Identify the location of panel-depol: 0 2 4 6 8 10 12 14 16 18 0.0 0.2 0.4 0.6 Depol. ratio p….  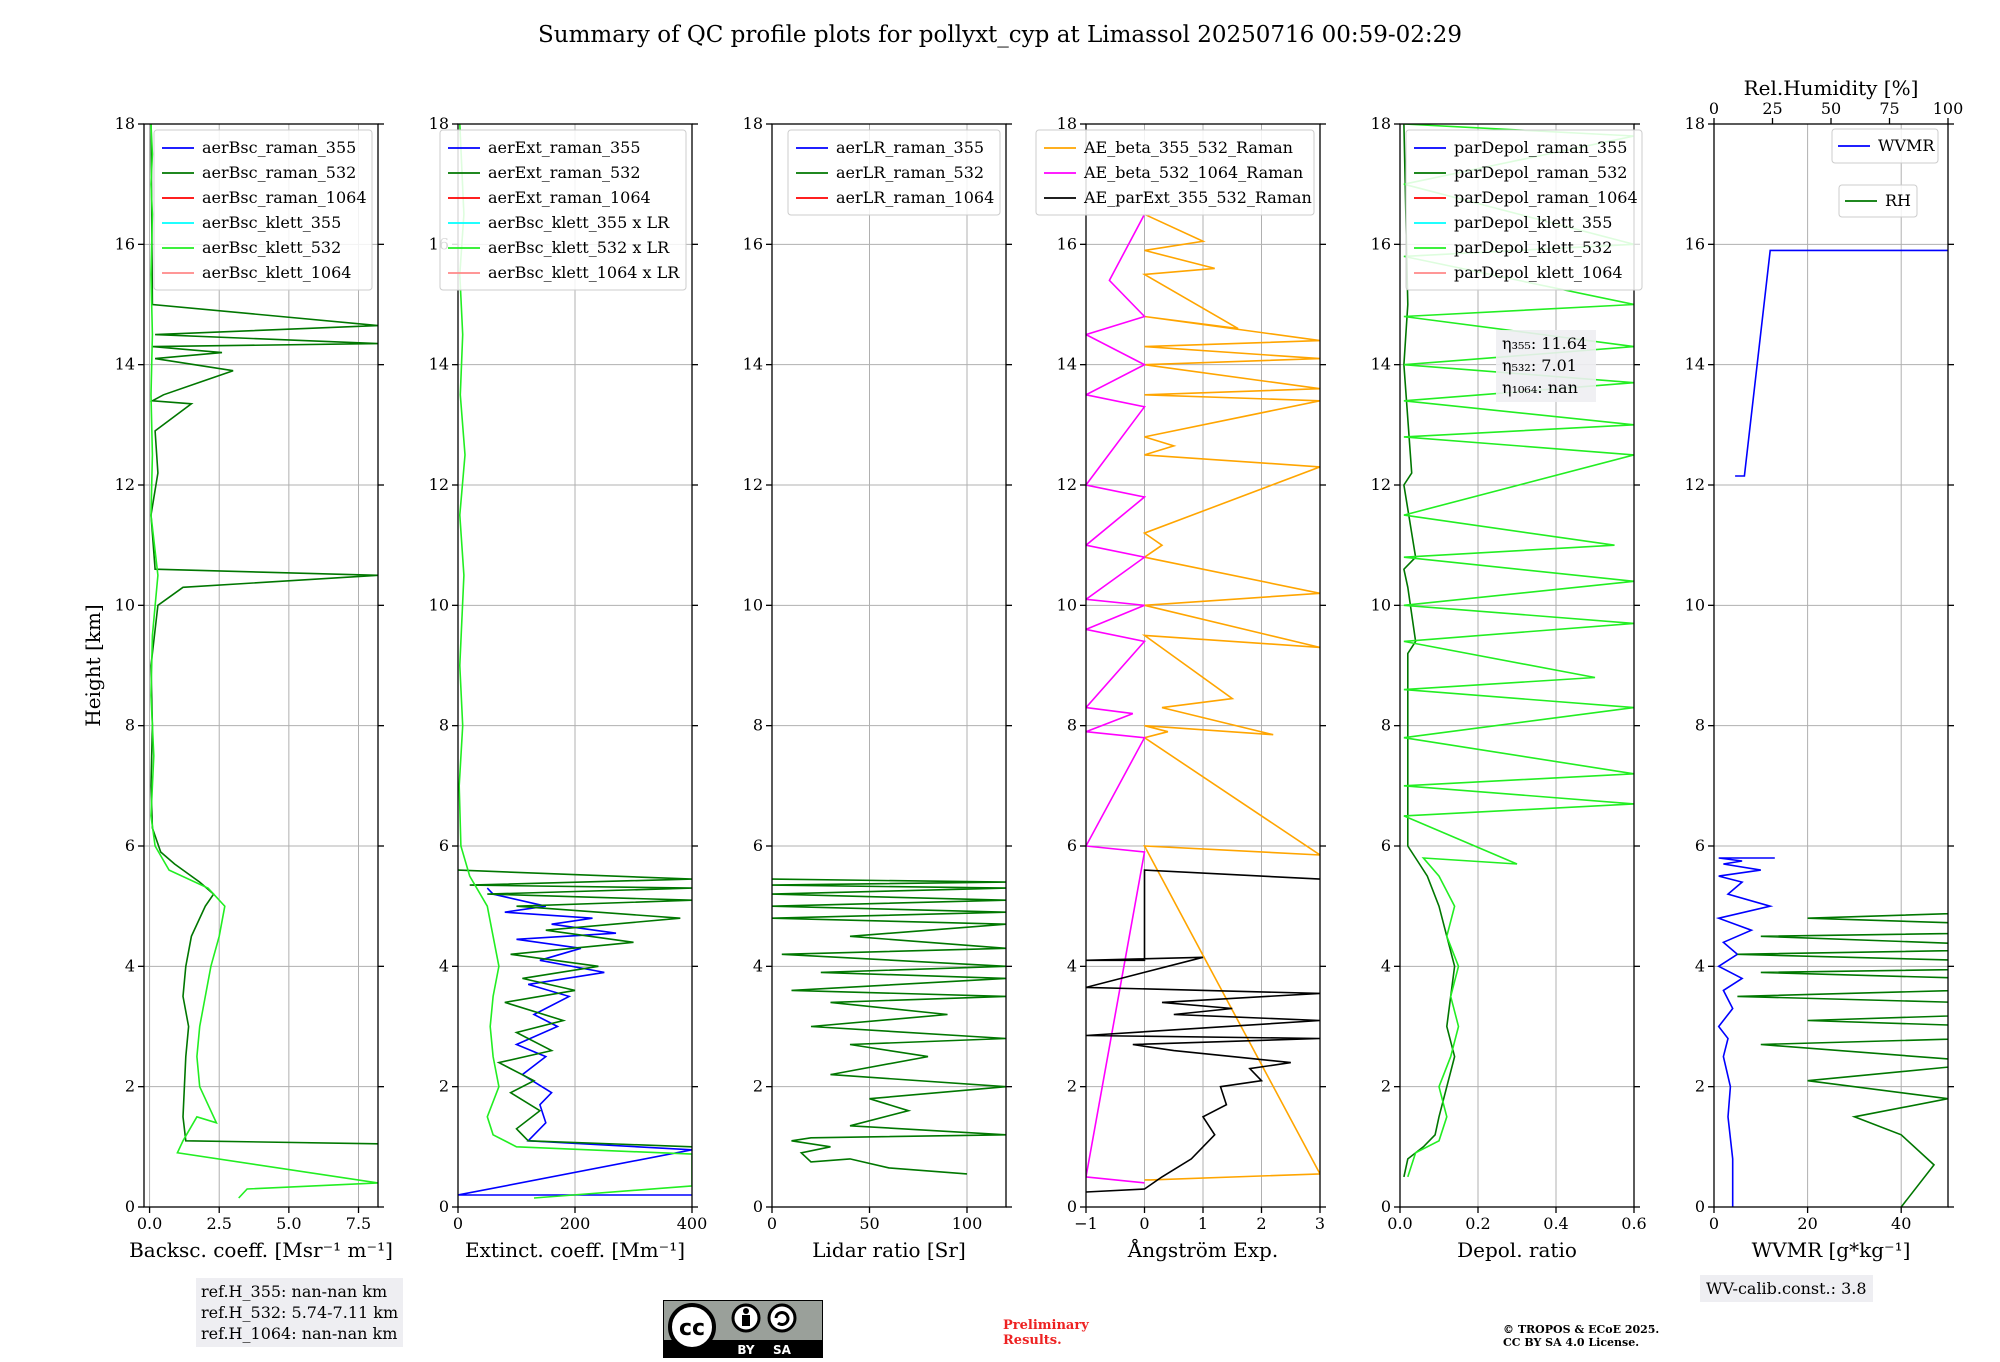
(1509, 688).